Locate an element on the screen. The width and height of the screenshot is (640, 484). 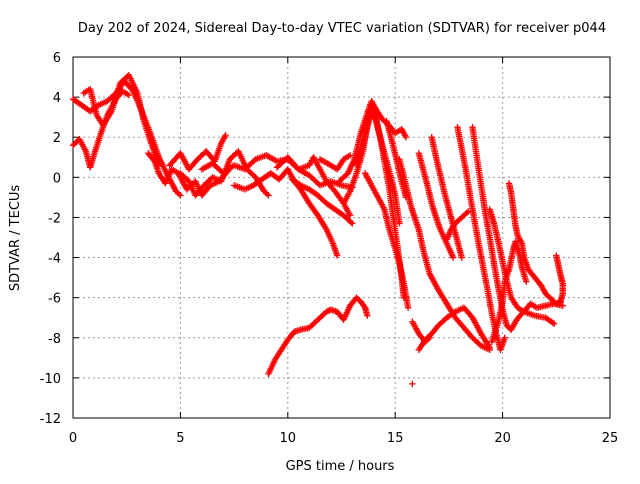
y-tick-label: 4 is located at coordinates (57, 98).